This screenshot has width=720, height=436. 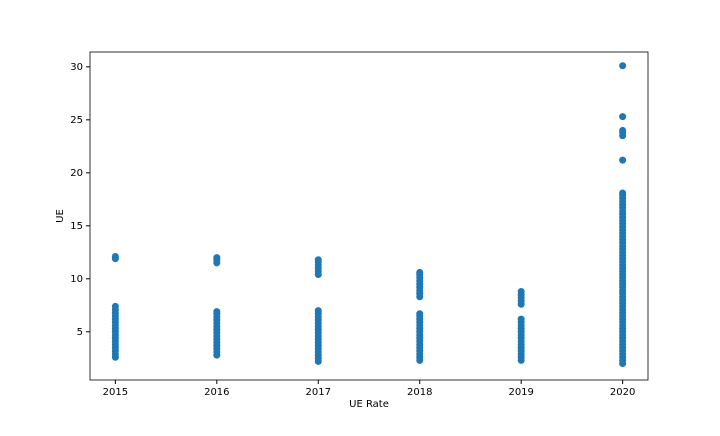 I want to click on x-tick-label: 2018, so click(x=419, y=392).